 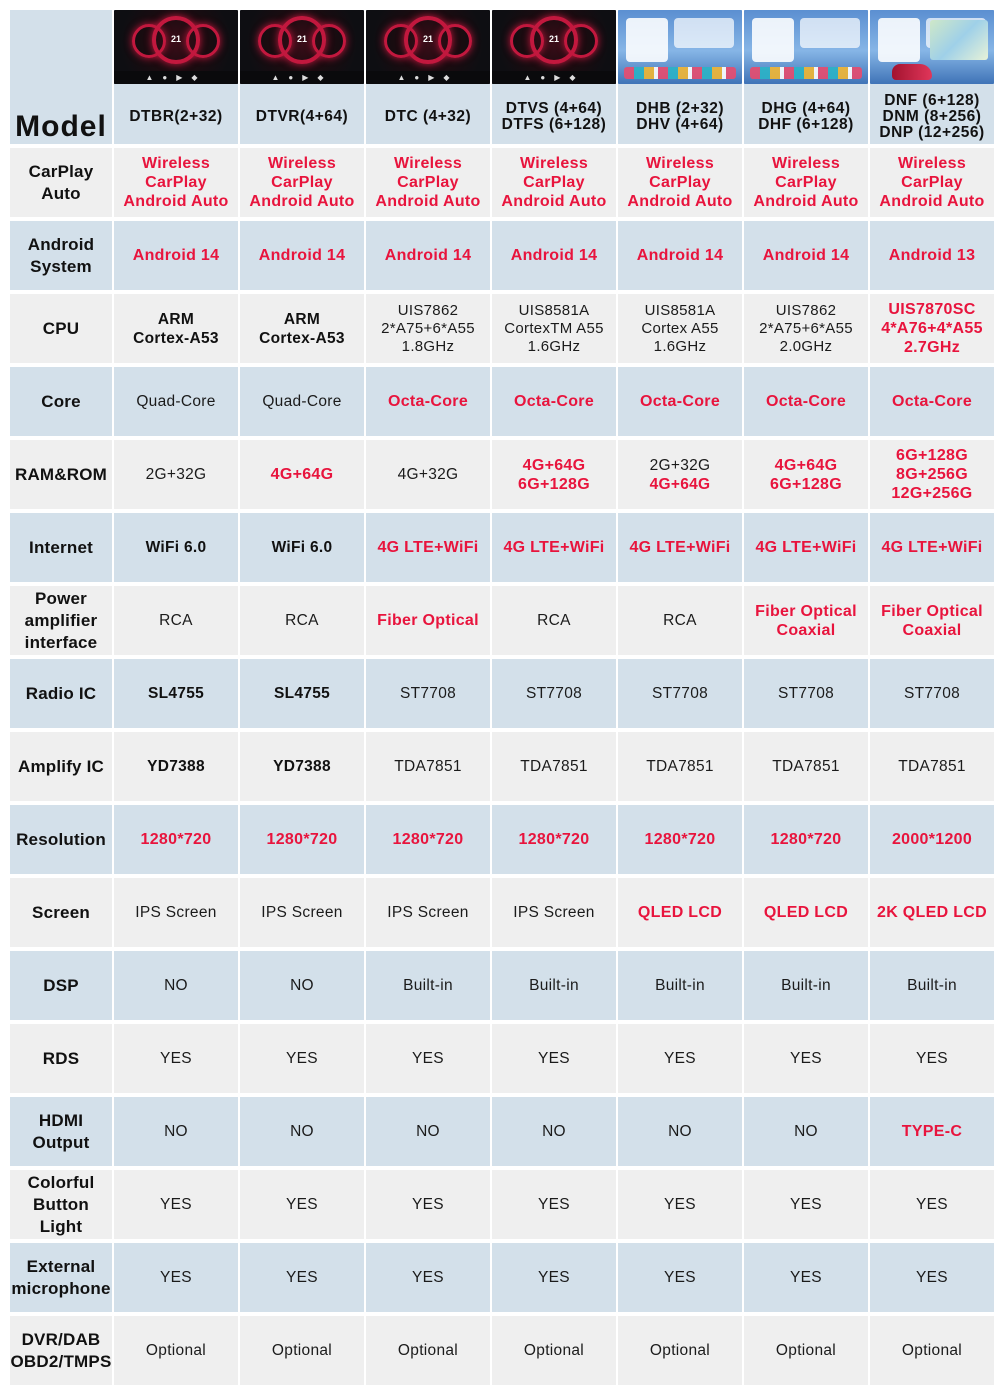 What do you see at coordinates (932, 255) in the screenshot?
I see `spec-cell: Android 13` at bounding box center [932, 255].